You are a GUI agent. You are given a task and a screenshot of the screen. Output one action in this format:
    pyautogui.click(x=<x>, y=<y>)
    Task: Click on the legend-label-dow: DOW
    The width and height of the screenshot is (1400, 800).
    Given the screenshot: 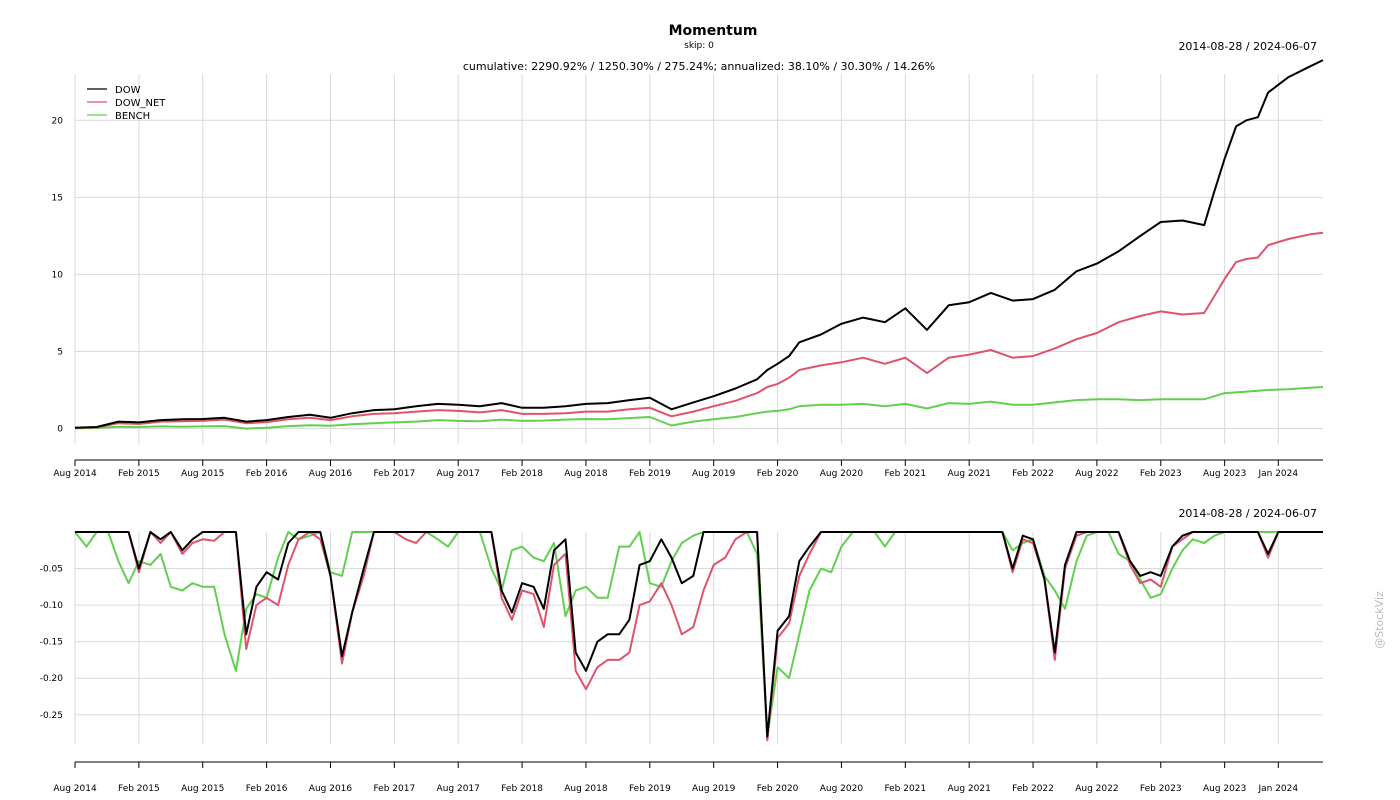 What is the action you would take?
    pyautogui.click(x=128, y=90)
    